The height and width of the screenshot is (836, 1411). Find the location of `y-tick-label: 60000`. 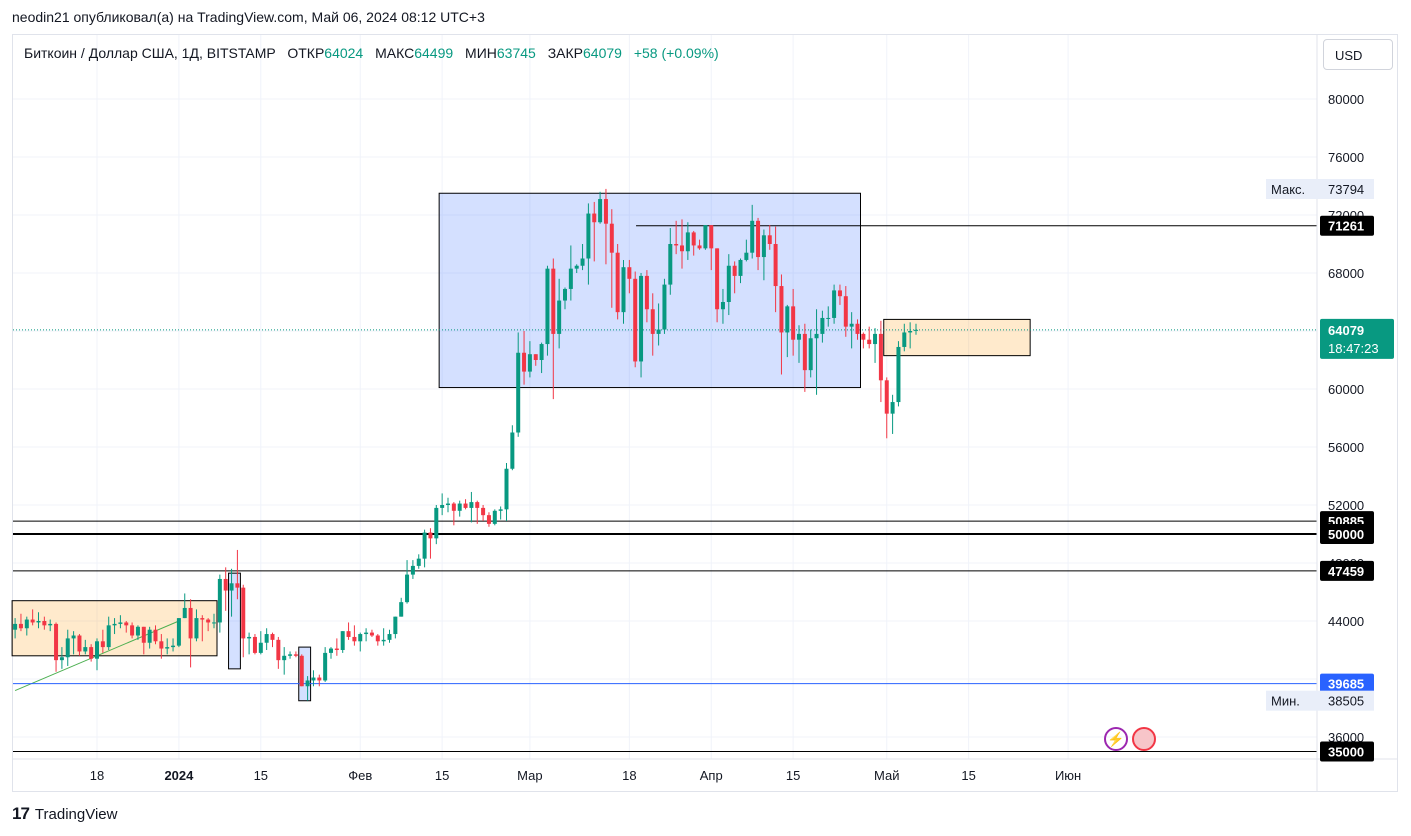

y-tick-label: 60000 is located at coordinates (1346, 389).